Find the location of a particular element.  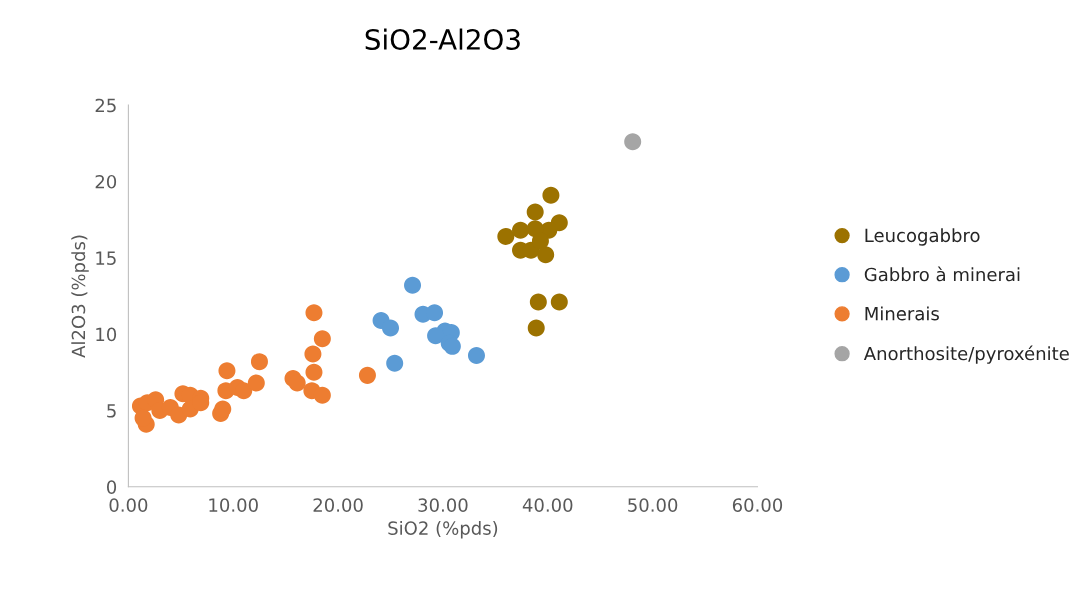

legend-label: Minerais is located at coordinates (902, 313).